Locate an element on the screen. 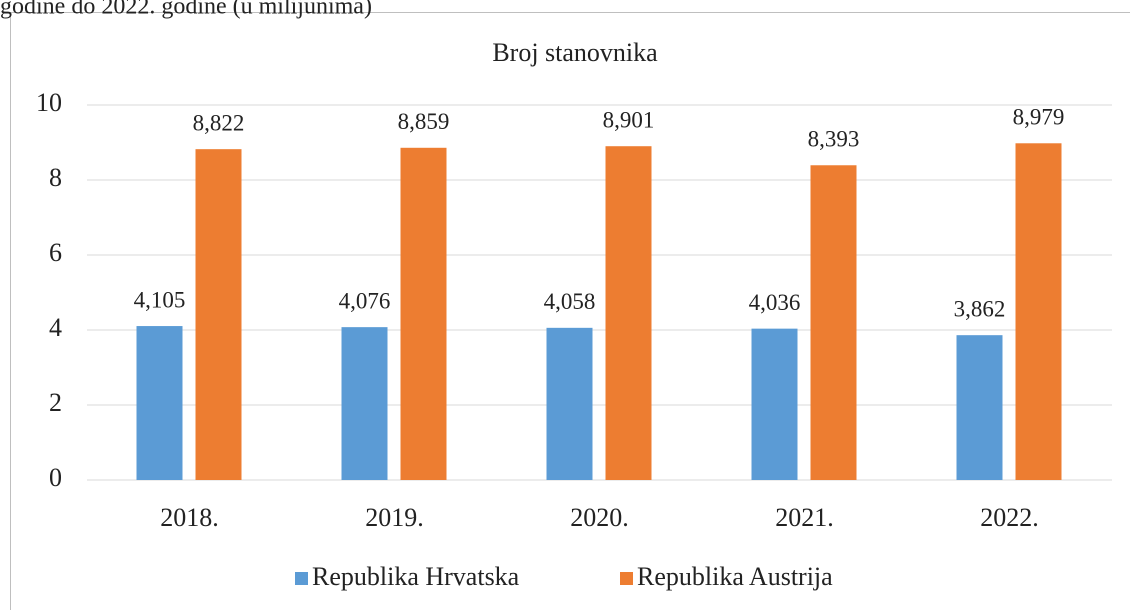 This screenshot has height=615, width=1130. chart-title: Broj stanovnika is located at coordinates (575, 52).